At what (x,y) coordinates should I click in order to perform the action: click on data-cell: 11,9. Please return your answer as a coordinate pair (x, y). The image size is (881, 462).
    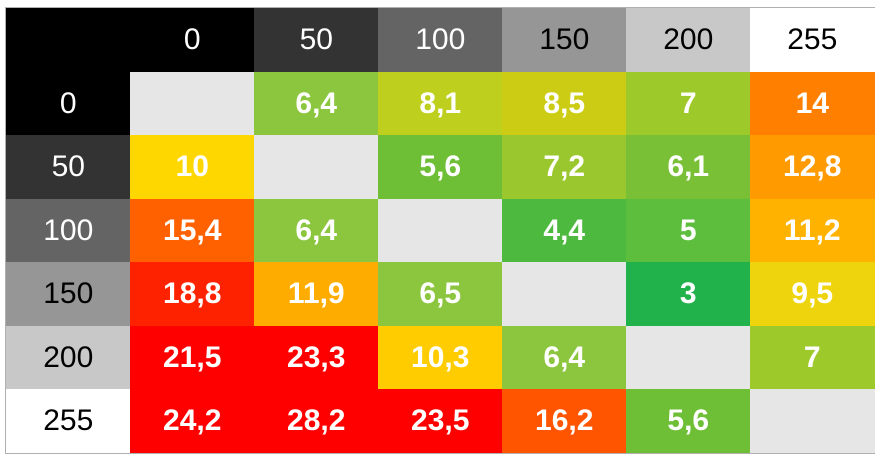
    Looking at the image, I should click on (316, 294).